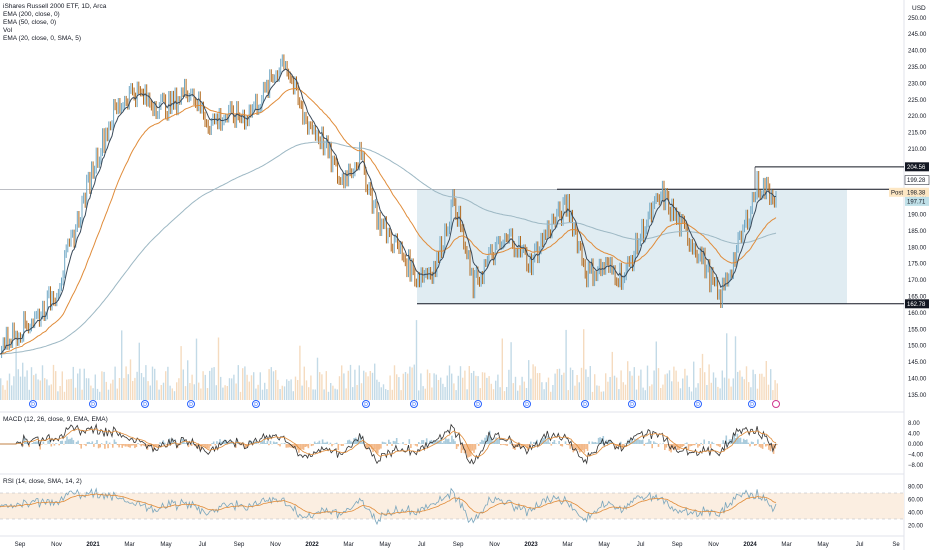 This screenshot has height=555, width=932. Describe the element at coordinates (641, 545) in the screenshot. I see `time-tick-label: Jul` at that location.